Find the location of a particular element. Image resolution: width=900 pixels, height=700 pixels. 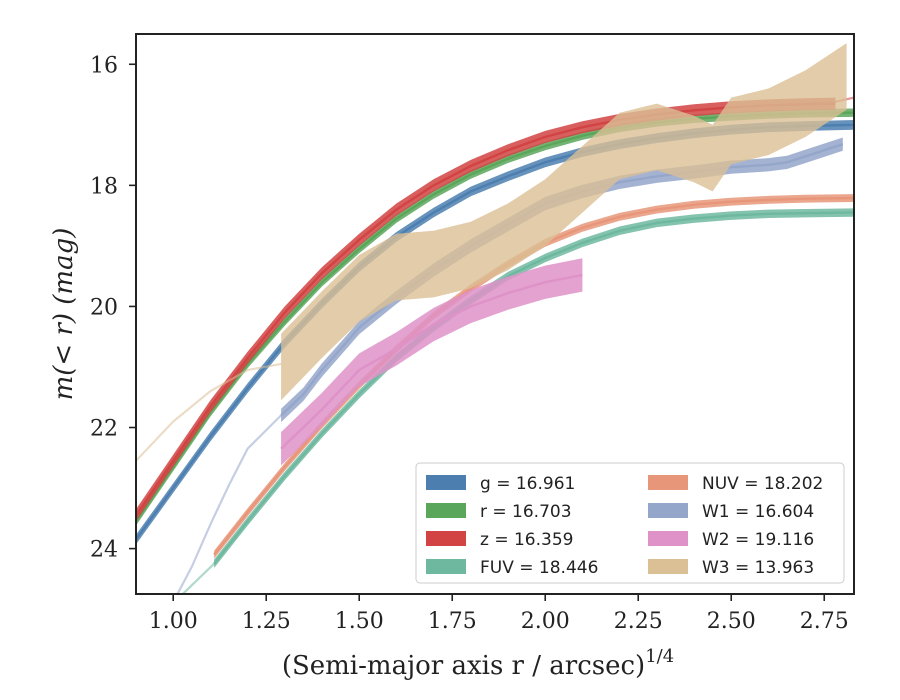

y-tick-label-0: 16 is located at coordinates (104, 65).